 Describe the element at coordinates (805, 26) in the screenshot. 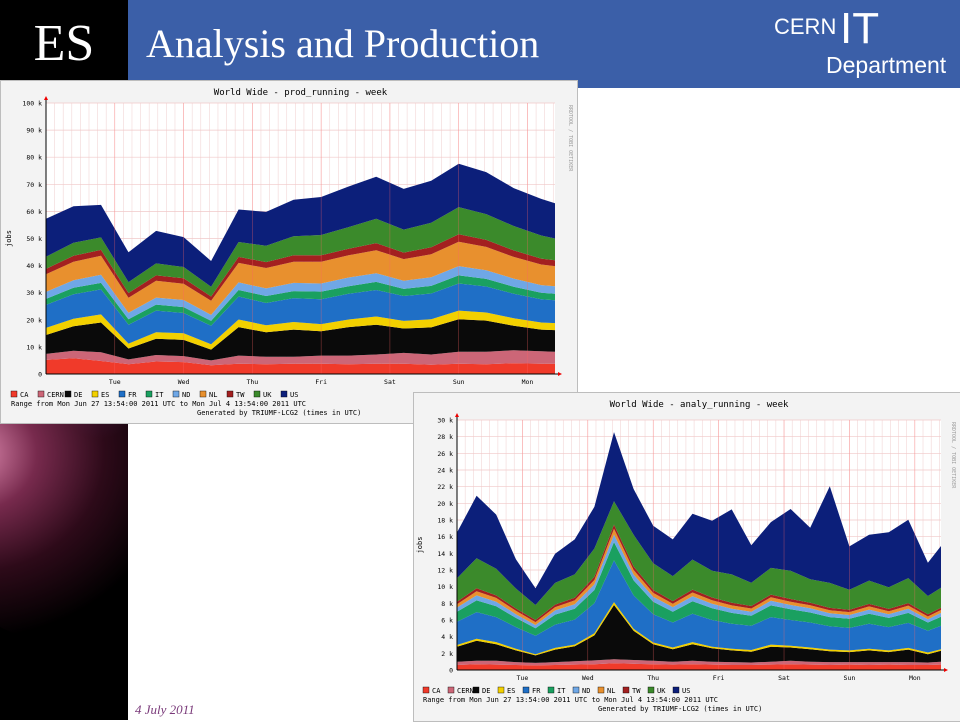

I see `logo-cern-text: CERN` at that location.